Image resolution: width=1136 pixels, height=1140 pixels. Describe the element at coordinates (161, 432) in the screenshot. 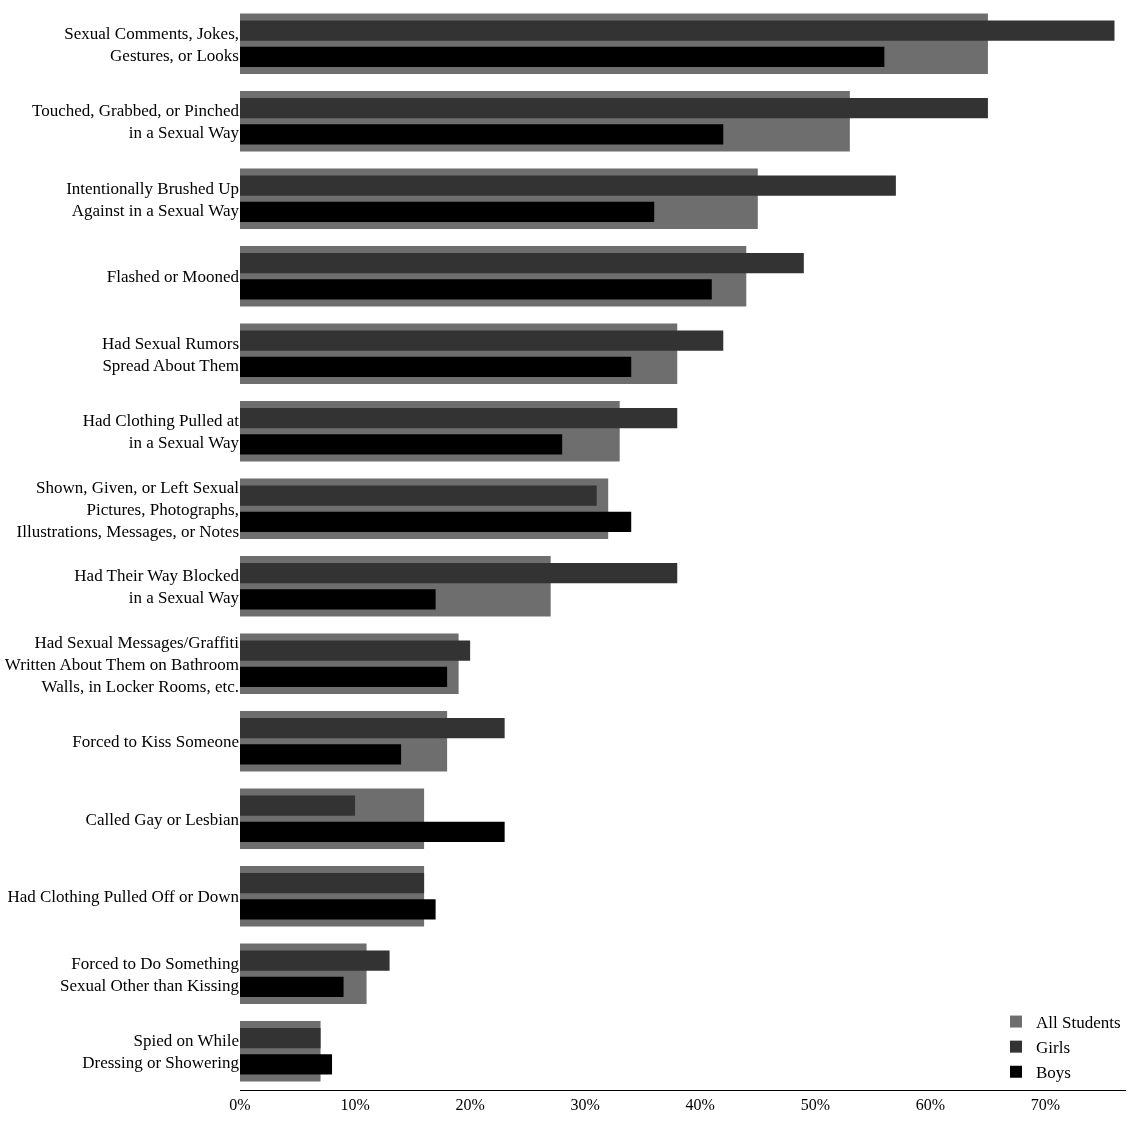

I see `y-tick-label: Had Clothing Pulled at in a Sexual Way` at that location.